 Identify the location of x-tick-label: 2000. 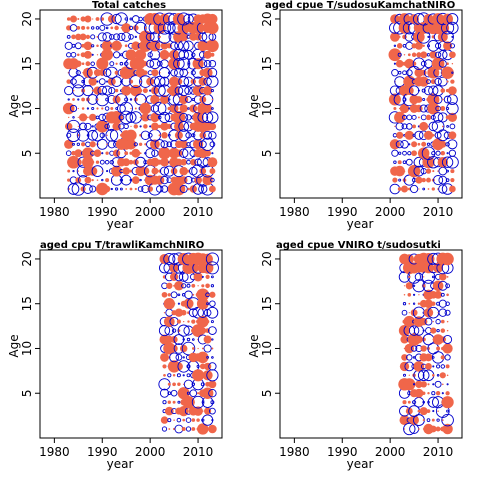
(390, 212).